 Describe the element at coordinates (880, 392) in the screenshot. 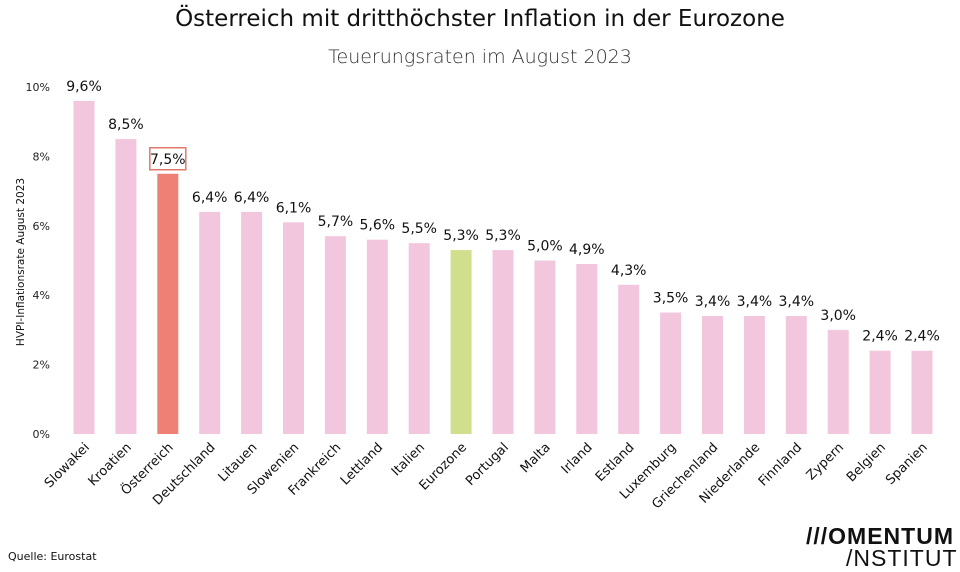

I see `bar-belgien` at that location.